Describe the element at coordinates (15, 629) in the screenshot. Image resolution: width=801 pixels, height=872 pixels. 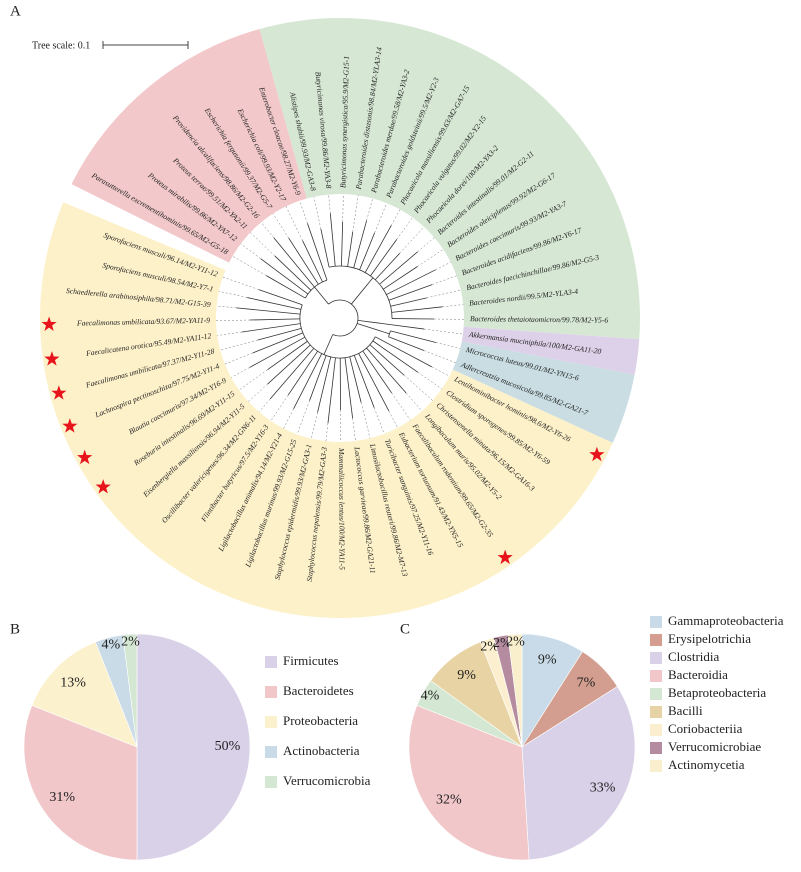
I see `panel-label: B` at that location.